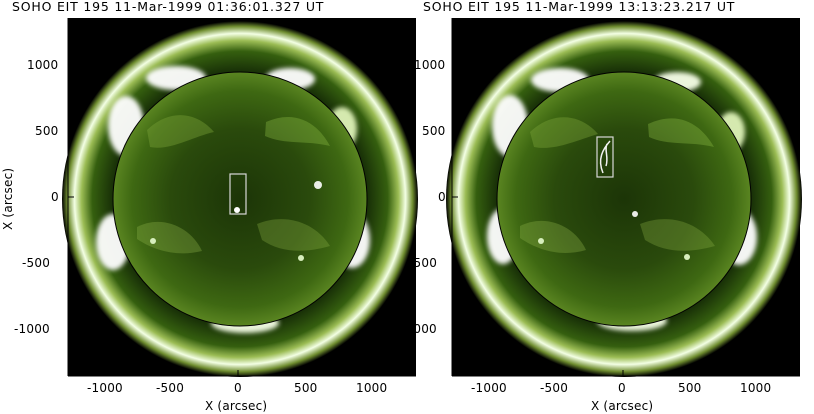  I want to click on left-bright-point, so click(237, 210).